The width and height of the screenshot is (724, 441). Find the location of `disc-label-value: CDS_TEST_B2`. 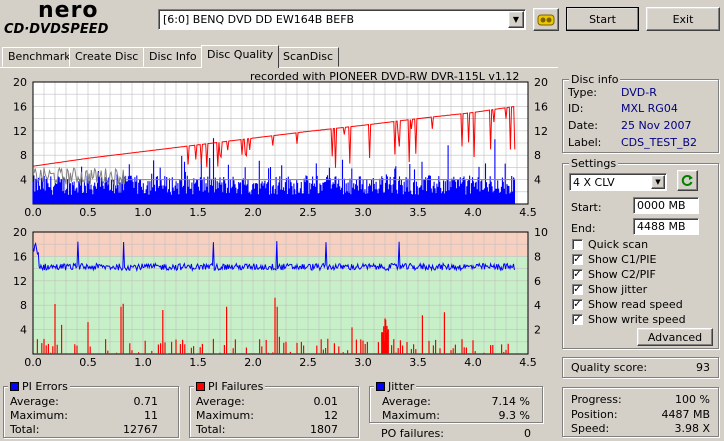

disc-label-value: CDS_TEST_B2 is located at coordinates (659, 142).